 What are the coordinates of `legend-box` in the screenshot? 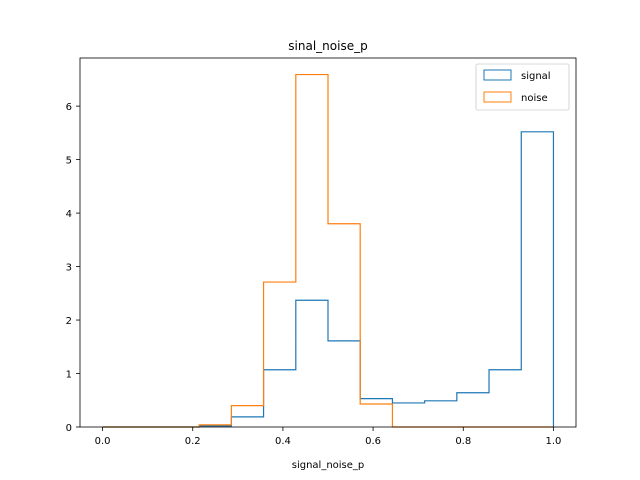 It's located at (522, 87).